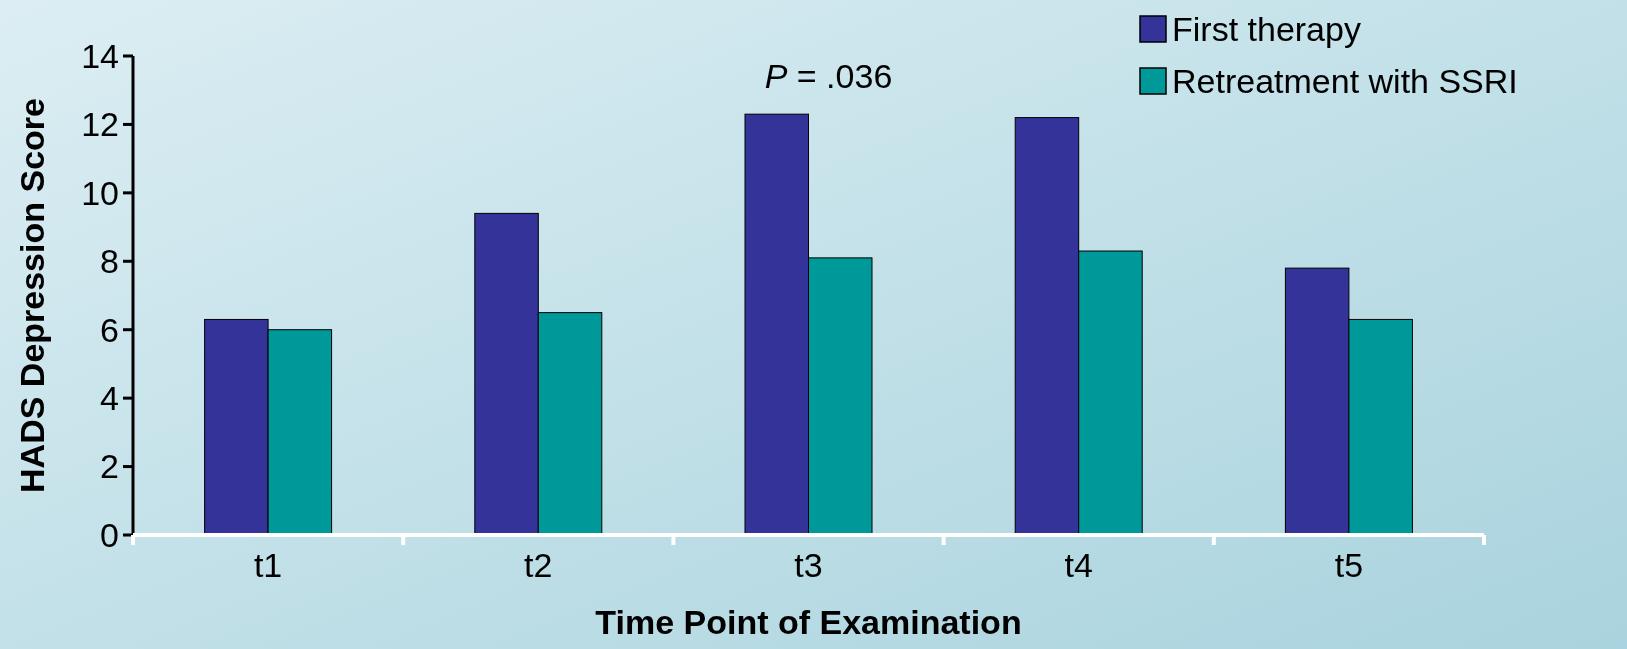 Image resolution: width=1627 pixels, height=649 pixels. What do you see at coordinates (538, 565) in the screenshot?
I see `x-tick-label: t2` at bounding box center [538, 565].